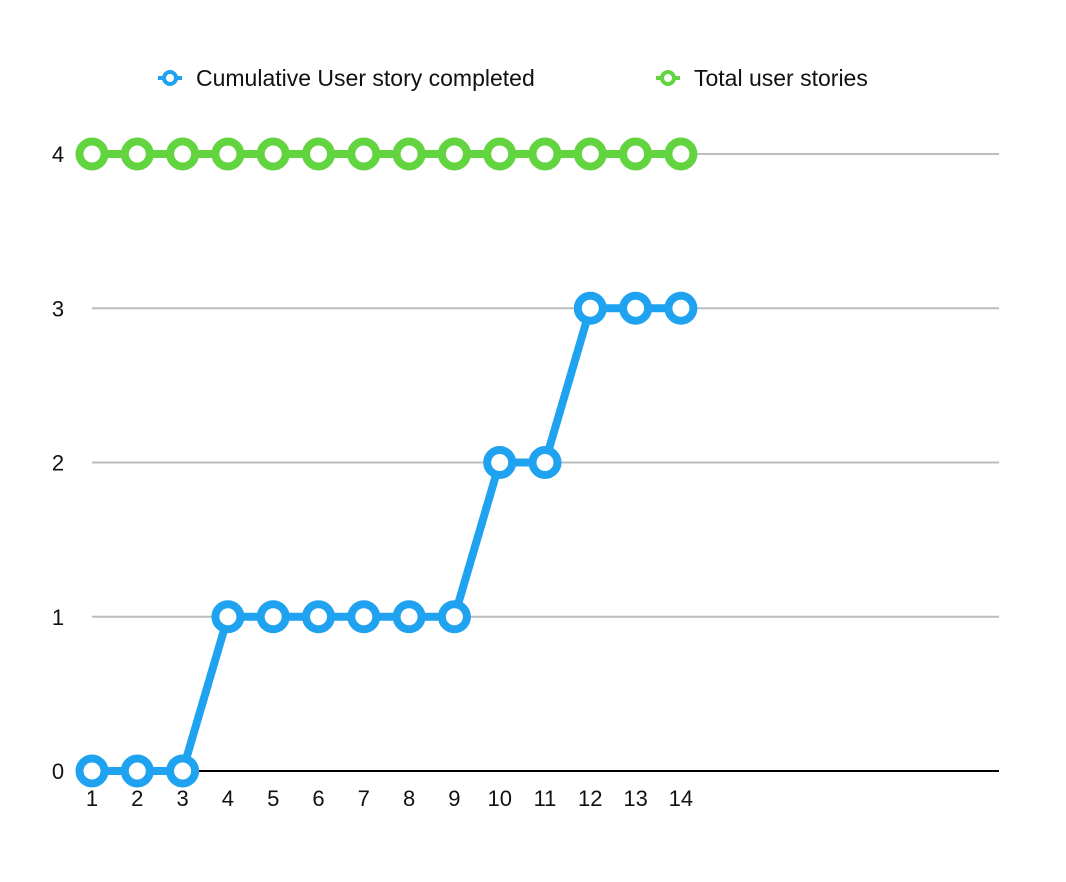  Describe the element at coordinates (182, 798) in the screenshot. I see `x-tick-label-3: 3` at that location.